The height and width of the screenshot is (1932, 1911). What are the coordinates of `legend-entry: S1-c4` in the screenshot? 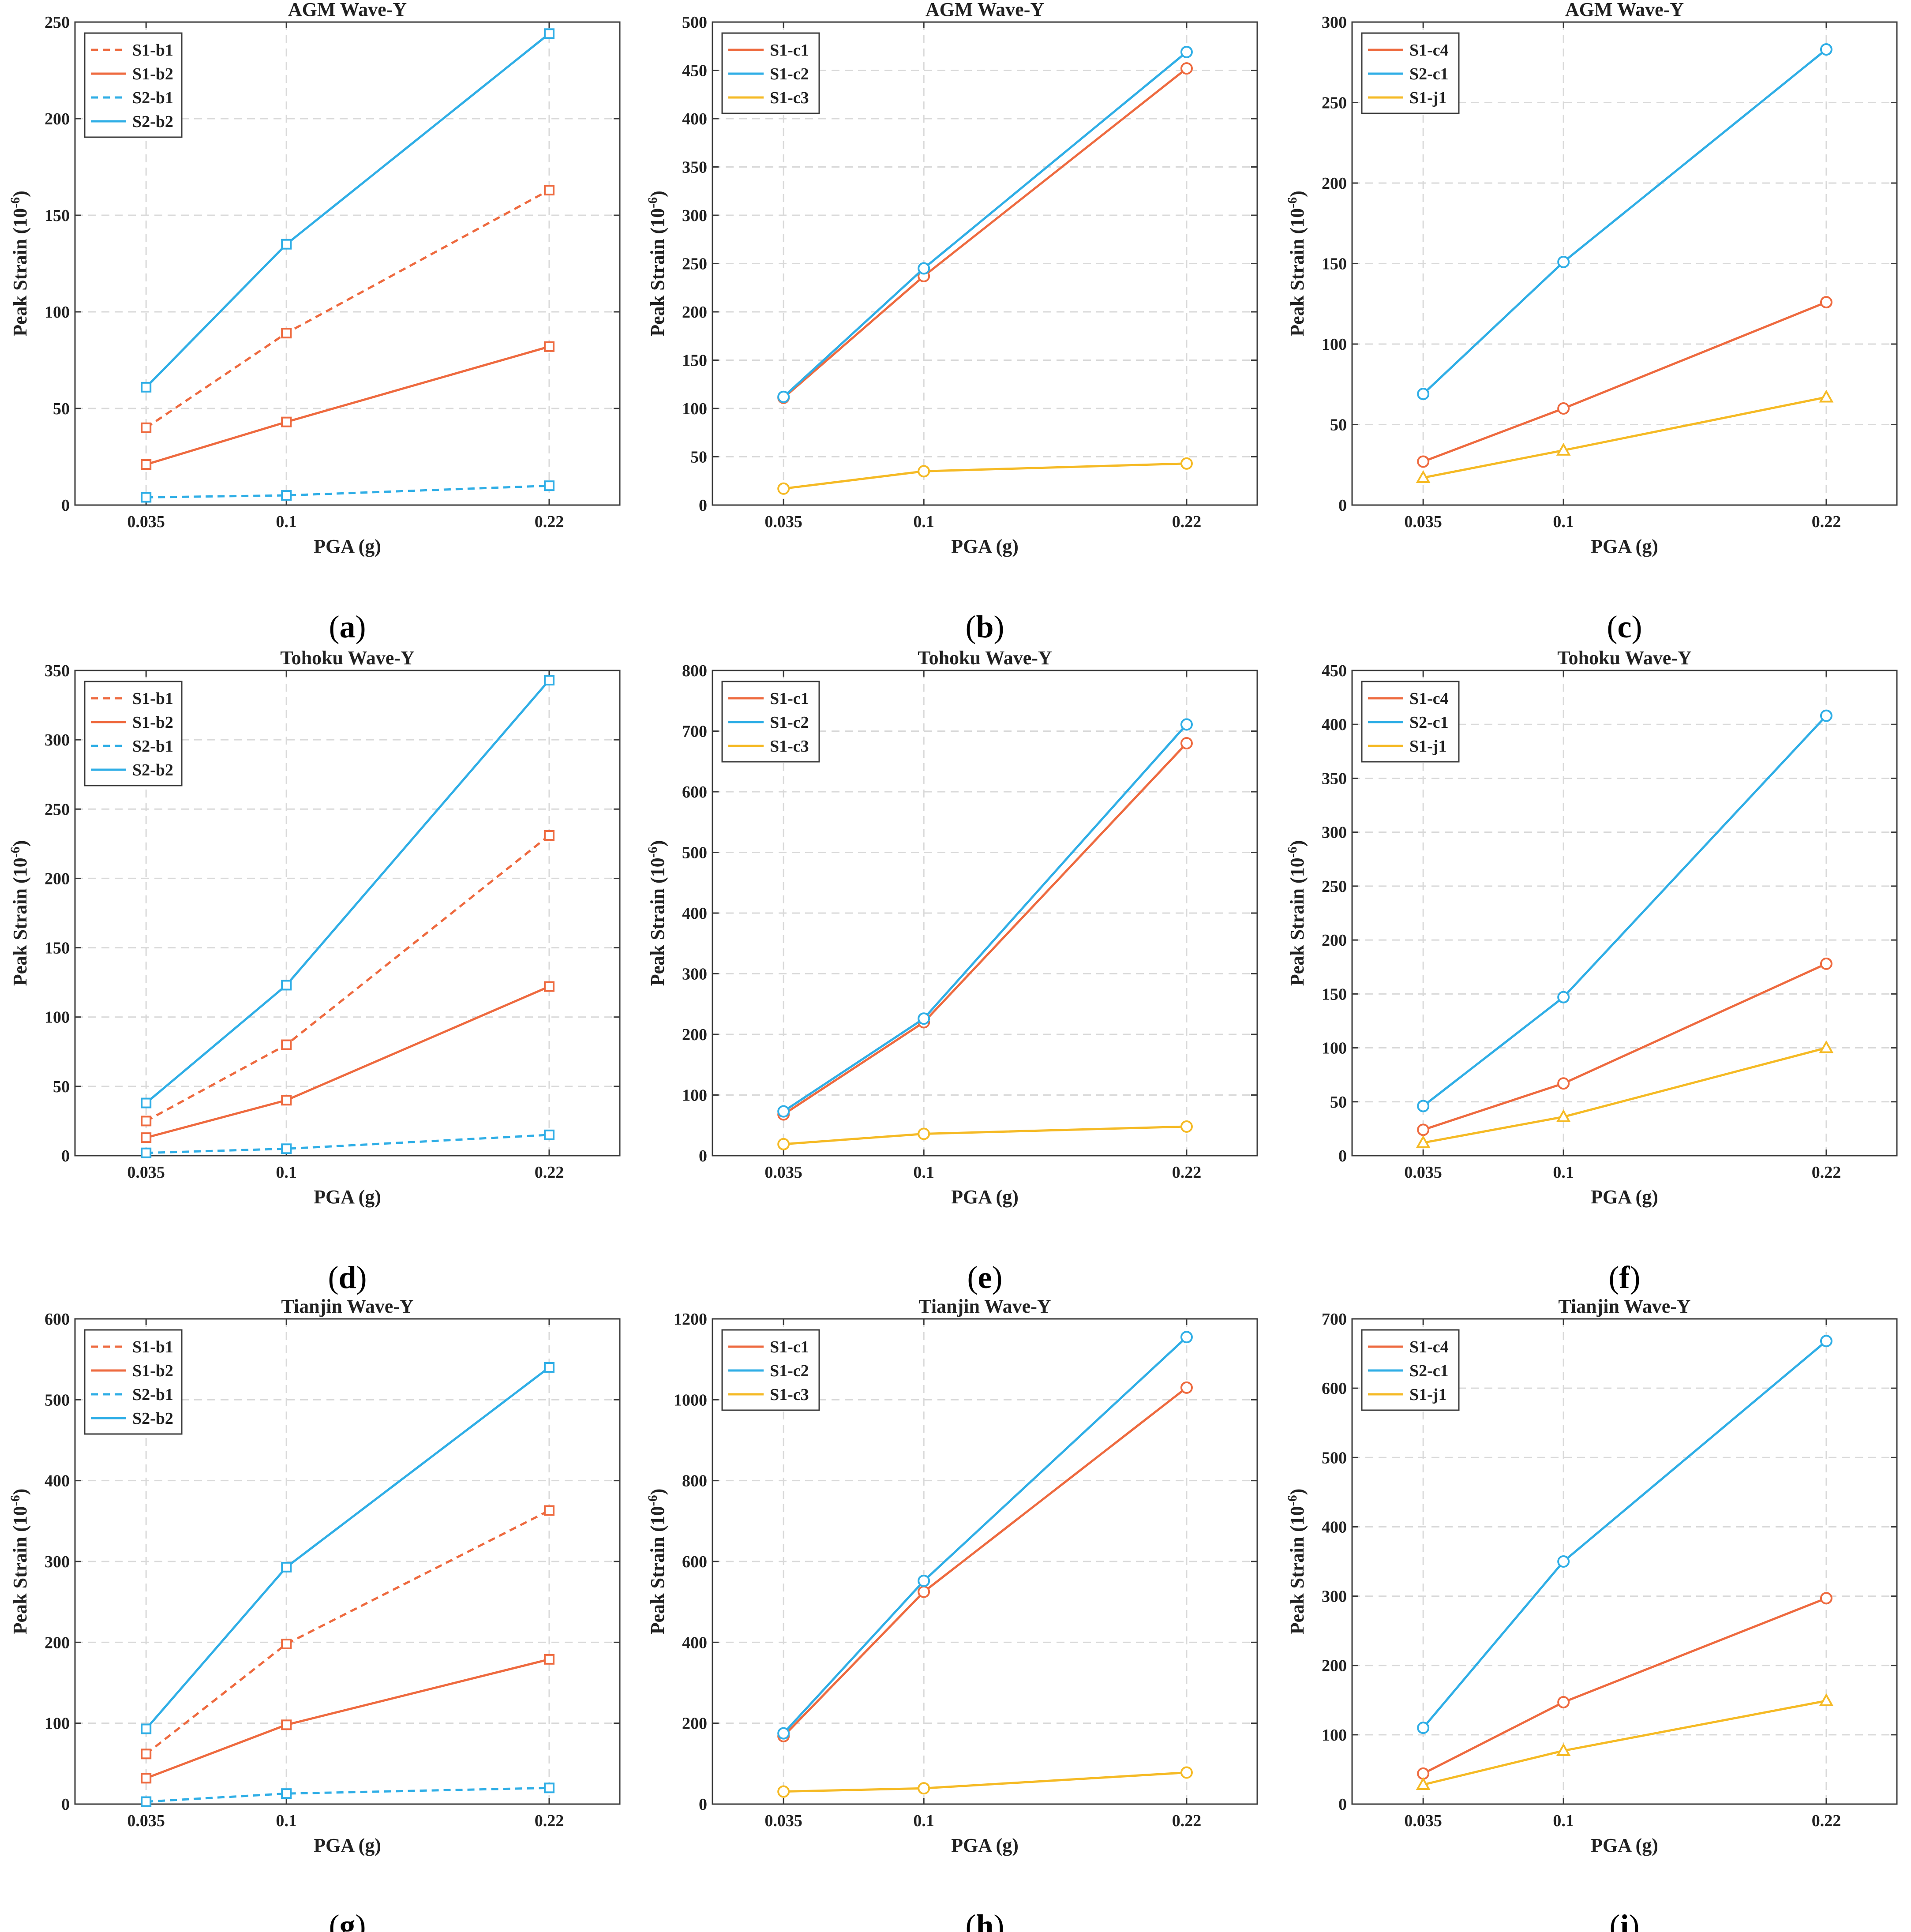 It's located at (1429, 51).